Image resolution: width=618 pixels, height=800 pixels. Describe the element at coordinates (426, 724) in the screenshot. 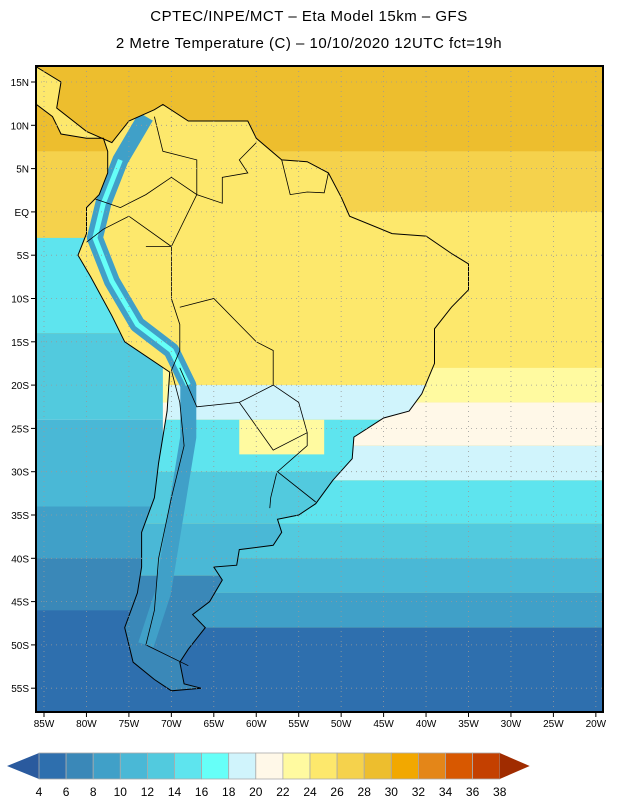

I see `lon-tick-label: 40W` at that location.